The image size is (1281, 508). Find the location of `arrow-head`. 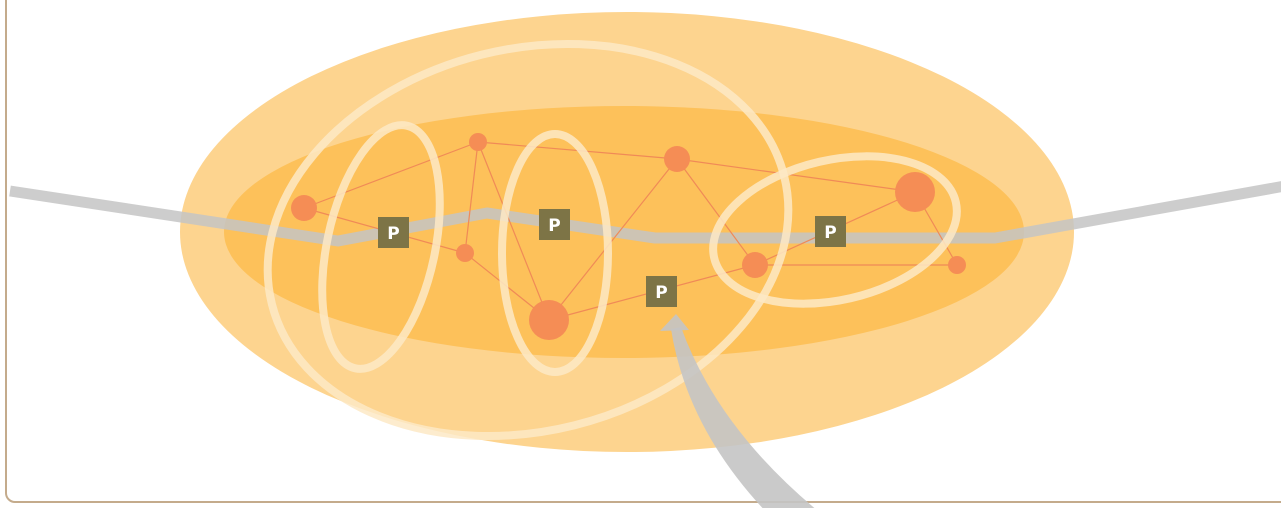

arrow-head is located at coordinates (674, 322).